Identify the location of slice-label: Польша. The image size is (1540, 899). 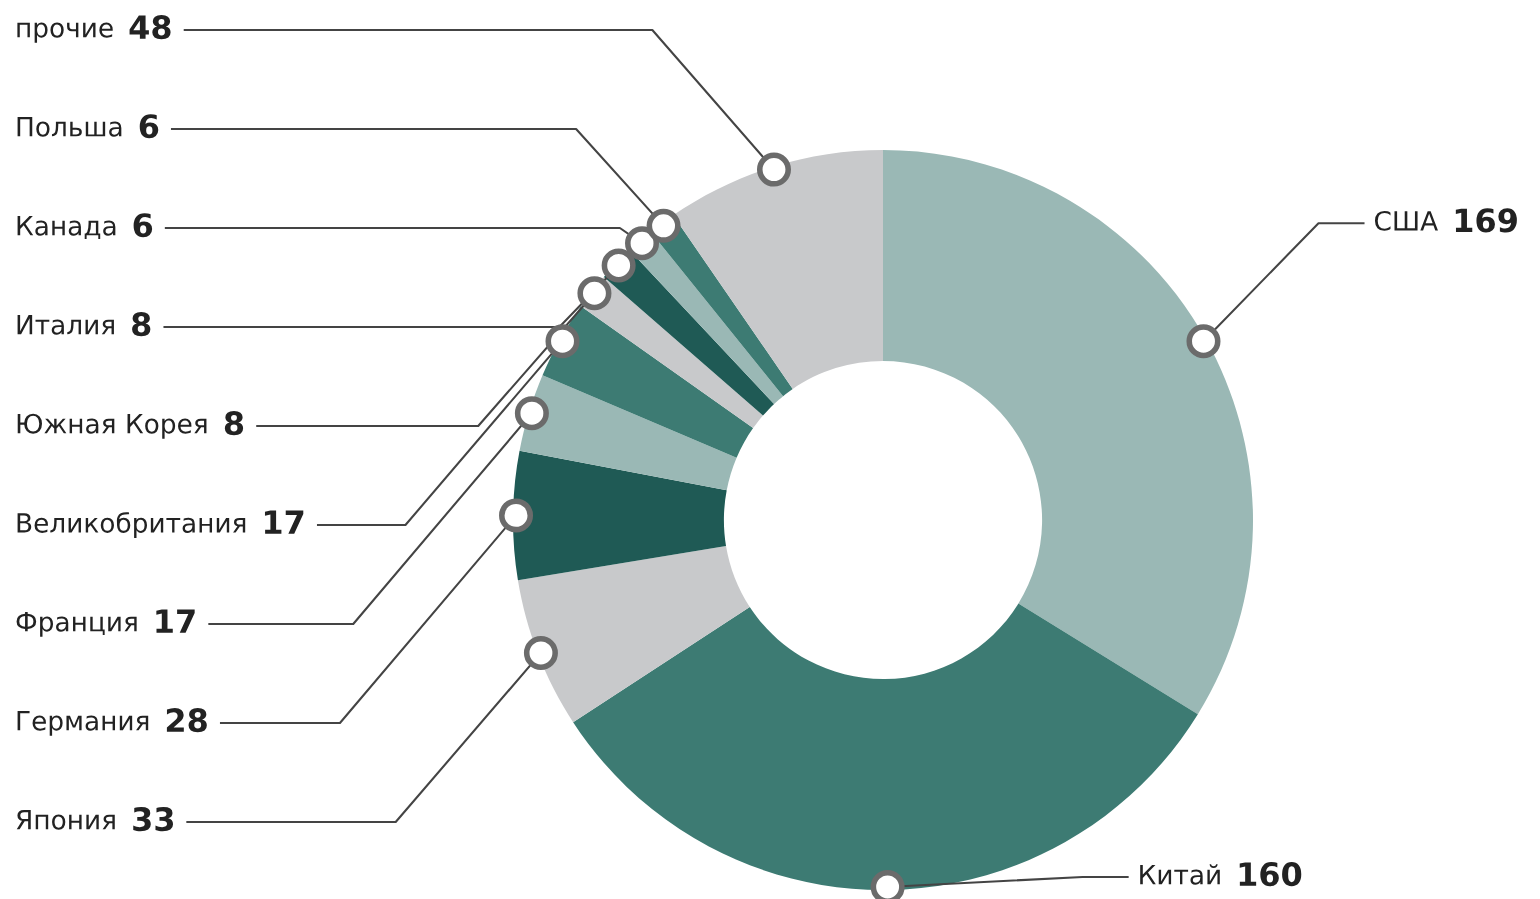
(69, 127).